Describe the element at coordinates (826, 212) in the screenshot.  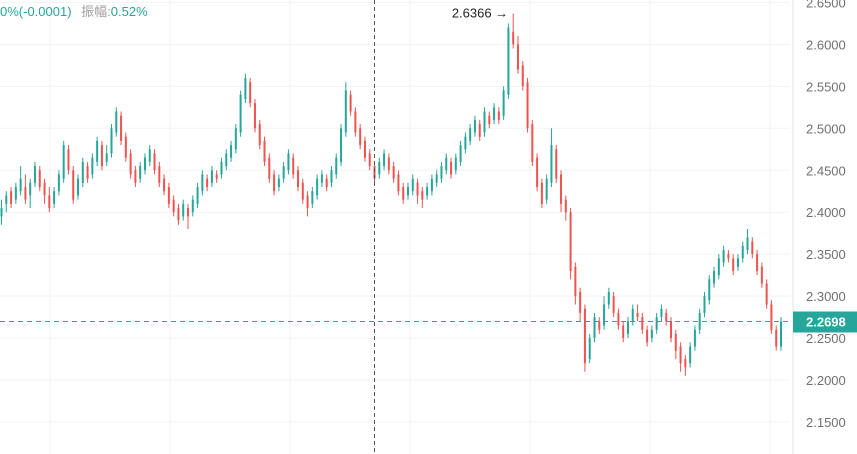
I see `y-tick-label: 2.4000` at that location.